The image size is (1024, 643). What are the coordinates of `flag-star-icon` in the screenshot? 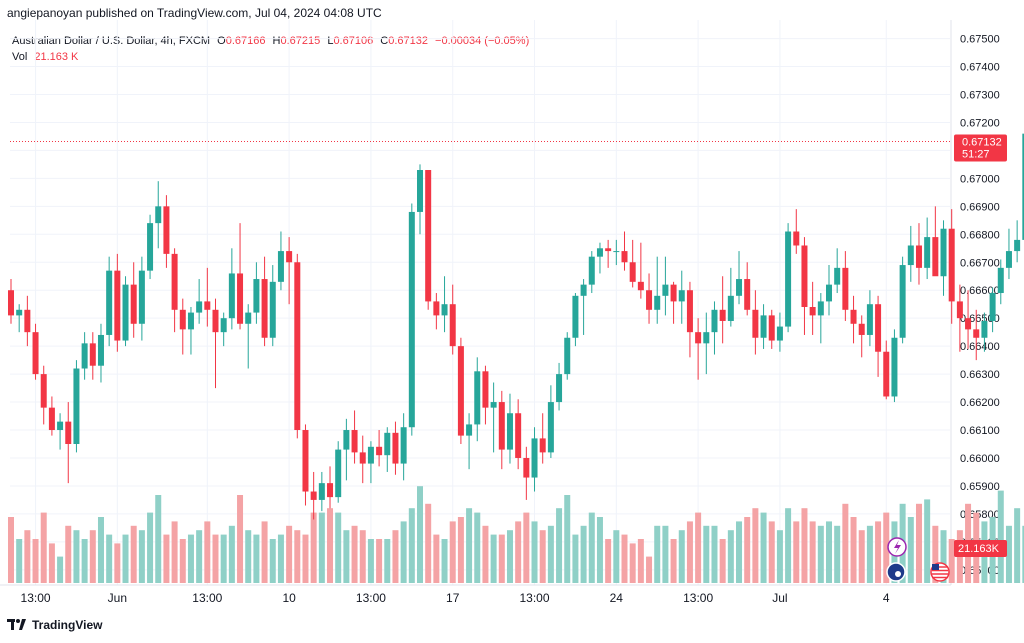 It's located at (898, 574).